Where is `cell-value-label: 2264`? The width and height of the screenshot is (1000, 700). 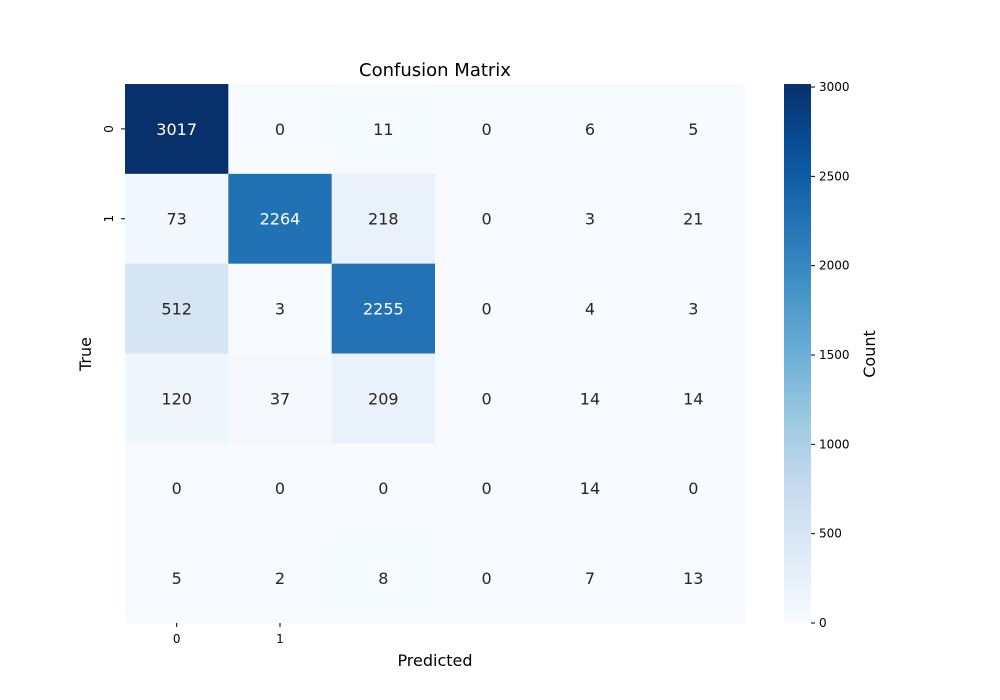 cell-value-label: 2264 is located at coordinates (280, 219).